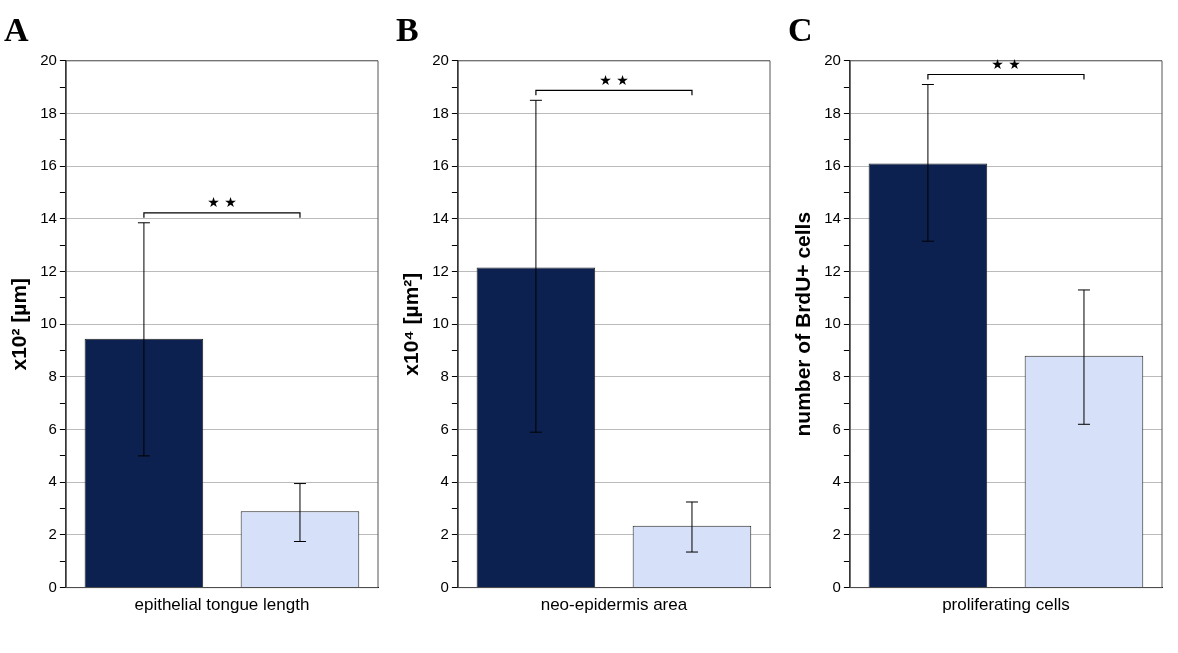  I want to click on chart-title: B, so click(407, 30).